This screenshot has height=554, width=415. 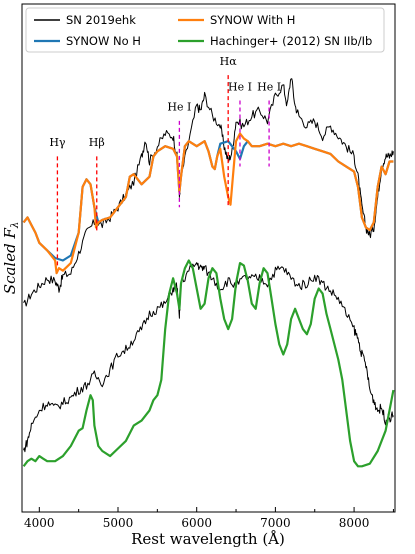 What do you see at coordinates (275, 523) in the screenshot?
I see `x-tick-label-7000: 7000` at bounding box center [275, 523].